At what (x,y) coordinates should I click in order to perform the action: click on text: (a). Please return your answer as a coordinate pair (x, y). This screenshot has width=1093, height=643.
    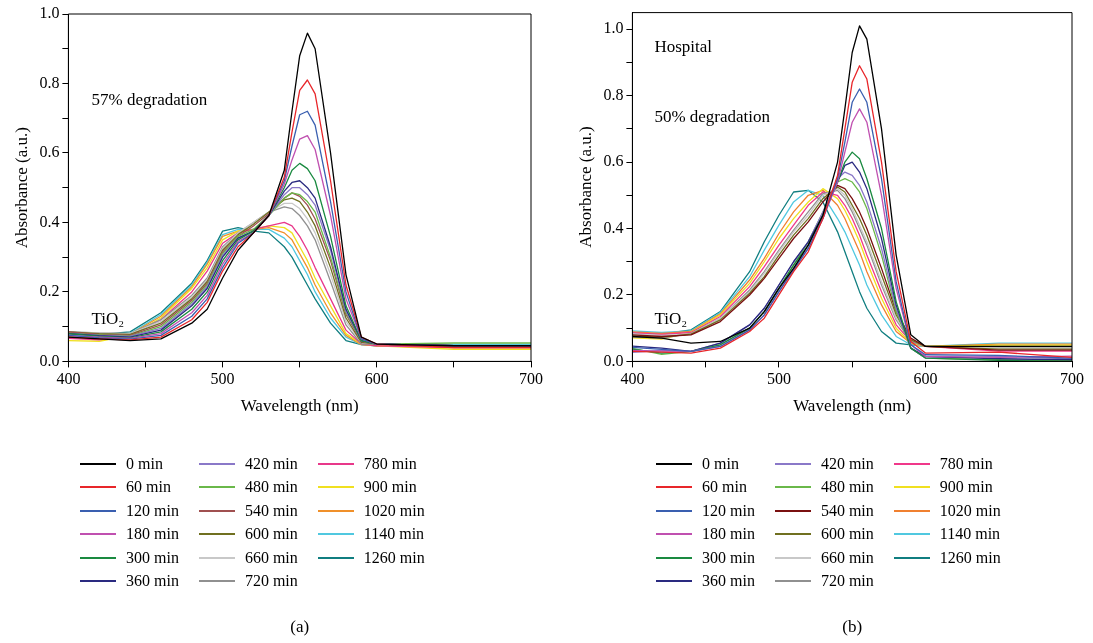
    Looking at the image, I should click on (300, 627).